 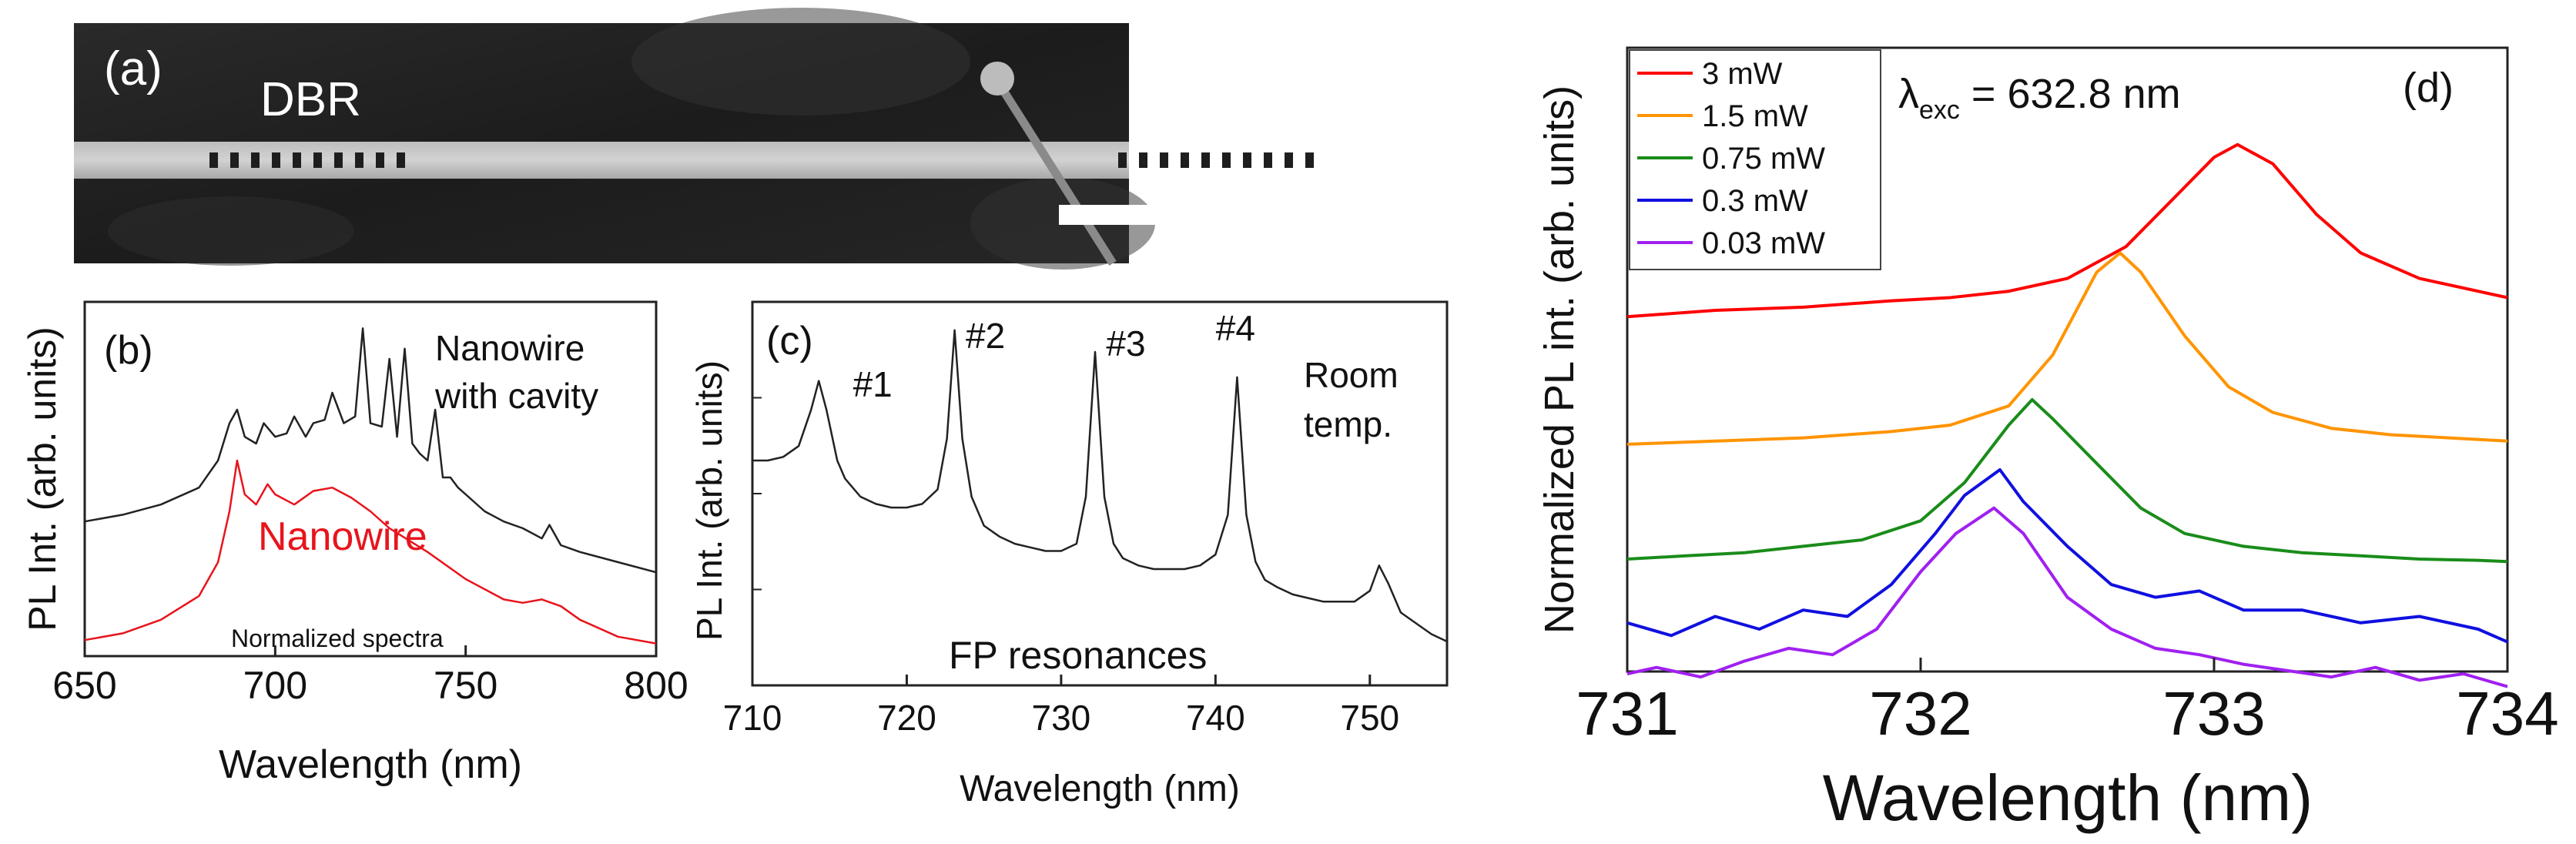 I want to click on panel-c-xticks: 710 720 730 740 750, so click(x=1061, y=567).